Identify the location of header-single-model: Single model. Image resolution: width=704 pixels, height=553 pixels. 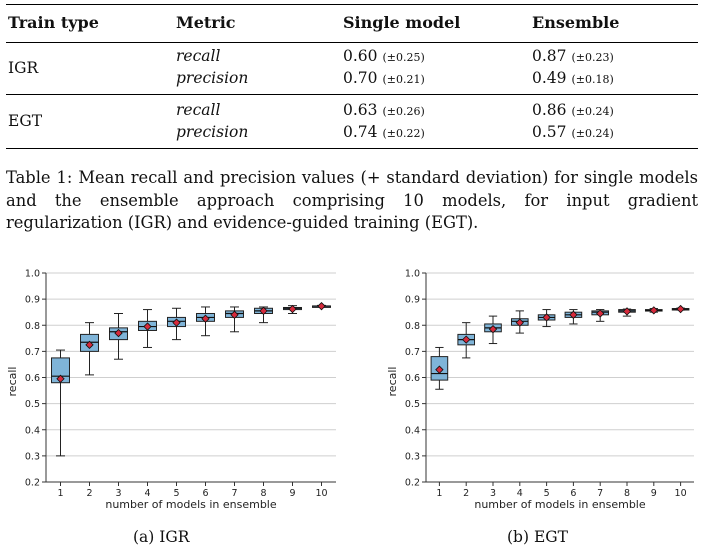
(402, 22).